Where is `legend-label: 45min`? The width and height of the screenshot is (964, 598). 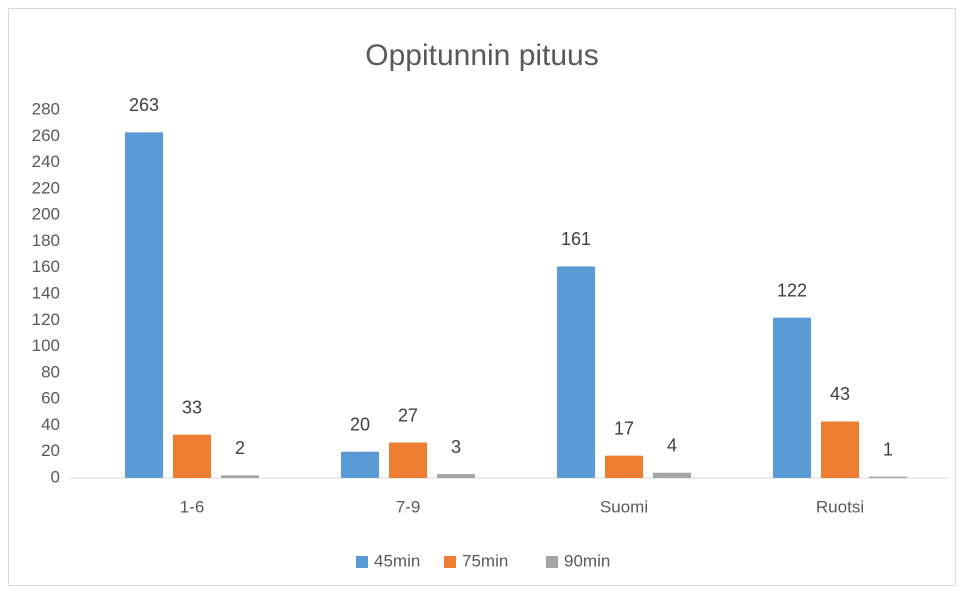 legend-label: 45min is located at coordinates (397, 560).